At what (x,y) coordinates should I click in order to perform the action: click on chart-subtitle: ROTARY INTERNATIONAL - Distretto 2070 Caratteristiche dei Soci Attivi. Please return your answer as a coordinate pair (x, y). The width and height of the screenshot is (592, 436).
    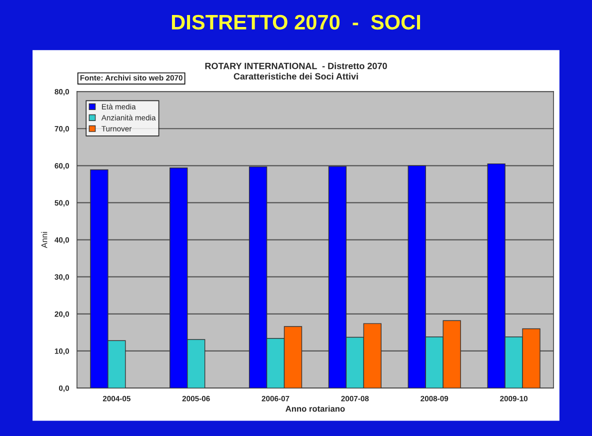
    Looking at the image, I should click on (296, 71).